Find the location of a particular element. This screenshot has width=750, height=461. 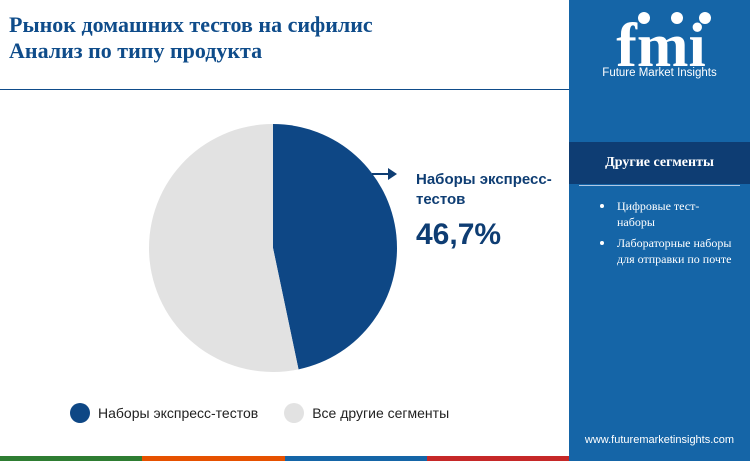

title-line-1: Рынок домашних тестов на сифилис is located at coordinates (191, 24).